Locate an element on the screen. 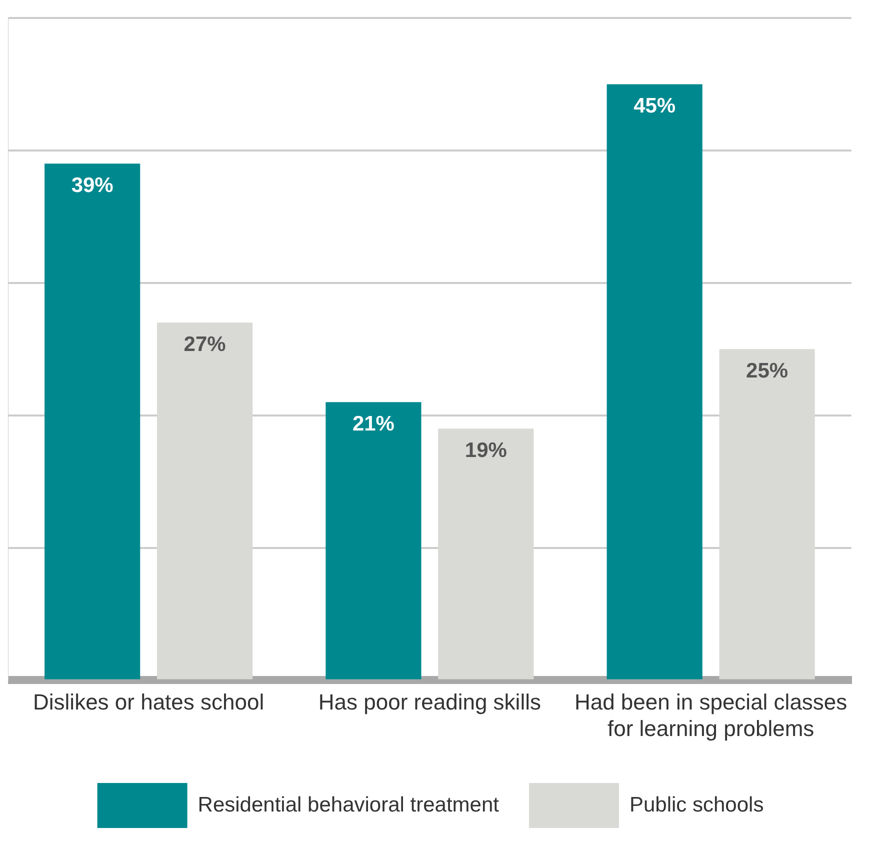 The height and width of the screenshot is (850, 870). data-label: 19% is located at coordinates (486, 450).